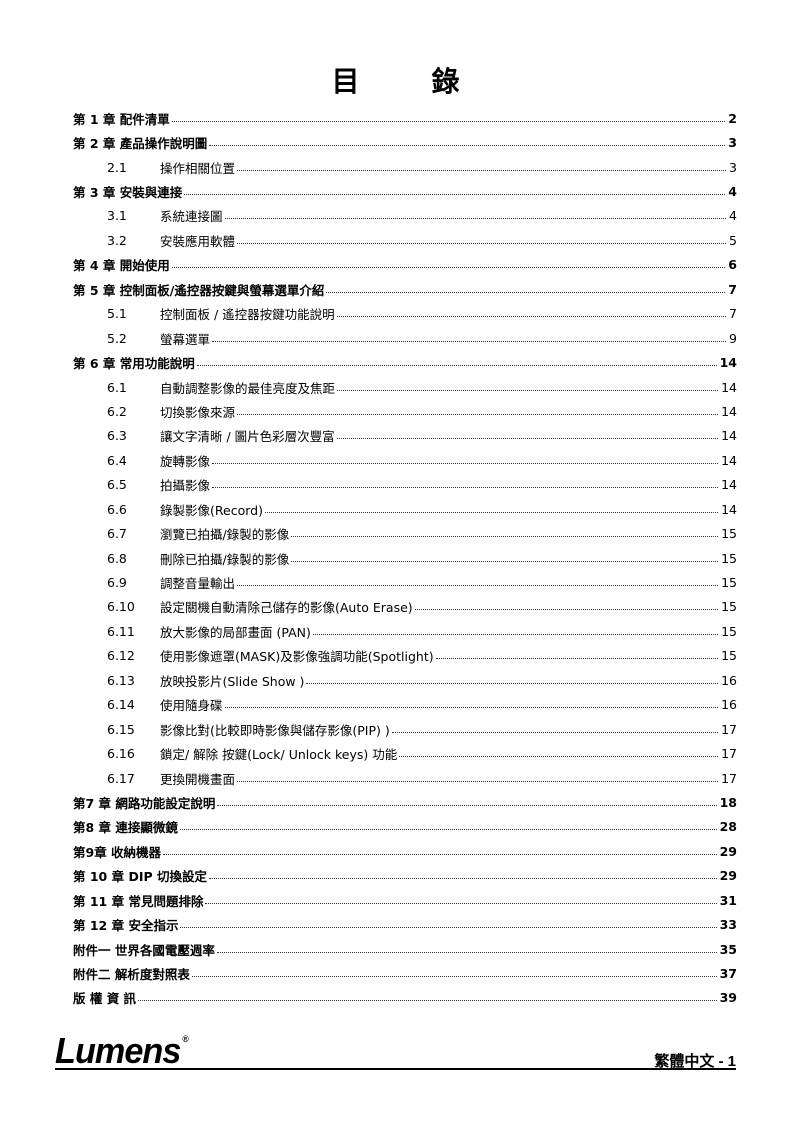 This screenshot has height=1122, width=791. I want to click on toc-entry-page: 16, so click(729, 680).